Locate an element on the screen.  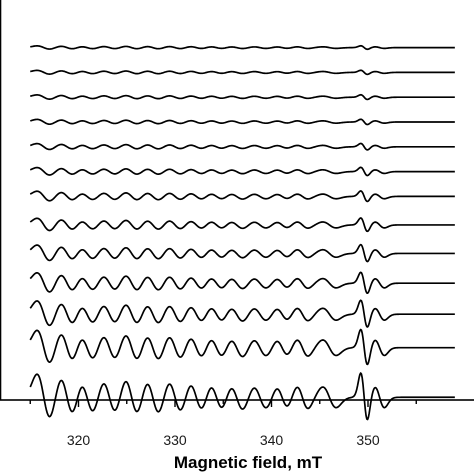
x-ticks is located at coordinates (223, 403).